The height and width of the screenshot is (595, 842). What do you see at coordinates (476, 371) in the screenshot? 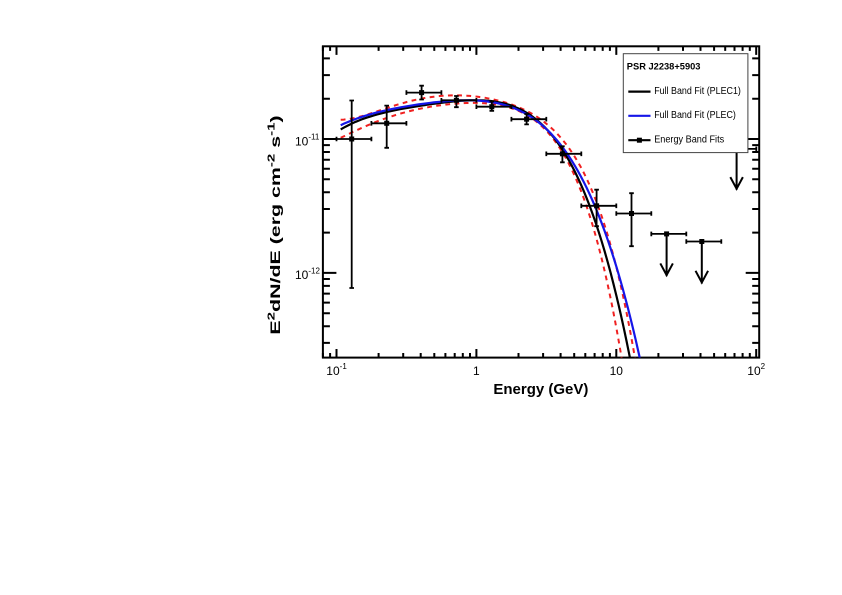
I see `svg-text: 1` at bounding box center [476, 371].